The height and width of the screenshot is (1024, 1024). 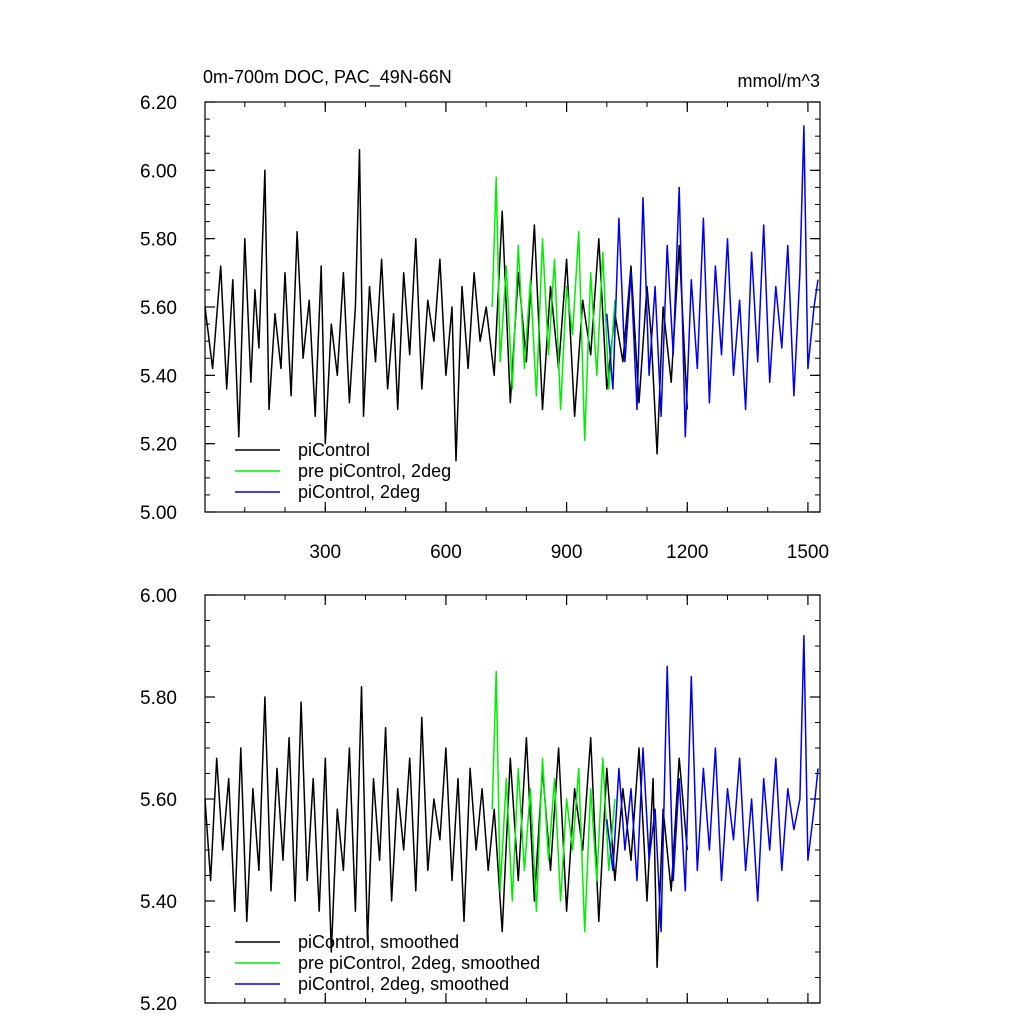 I want to click on y-tick-label: 6.20, so click(x=158, y=103).